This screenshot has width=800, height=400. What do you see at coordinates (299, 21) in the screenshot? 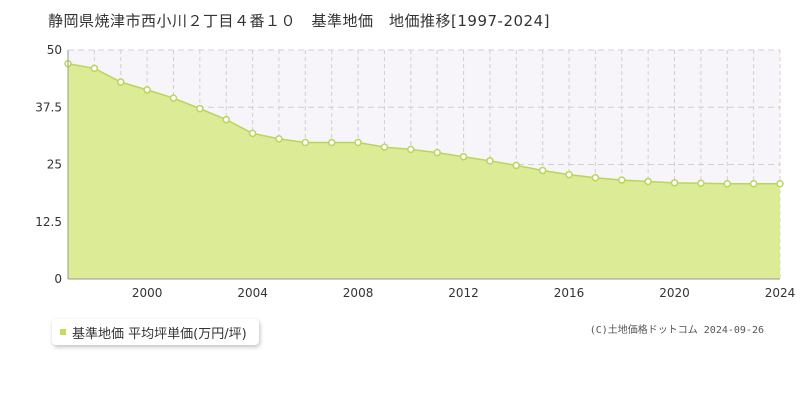
I see `chart-title: 静岡県焼津市西小川２丁目４番１０ 基準地価 地価推移[1997-2024]` at bounding box center [299, 21].